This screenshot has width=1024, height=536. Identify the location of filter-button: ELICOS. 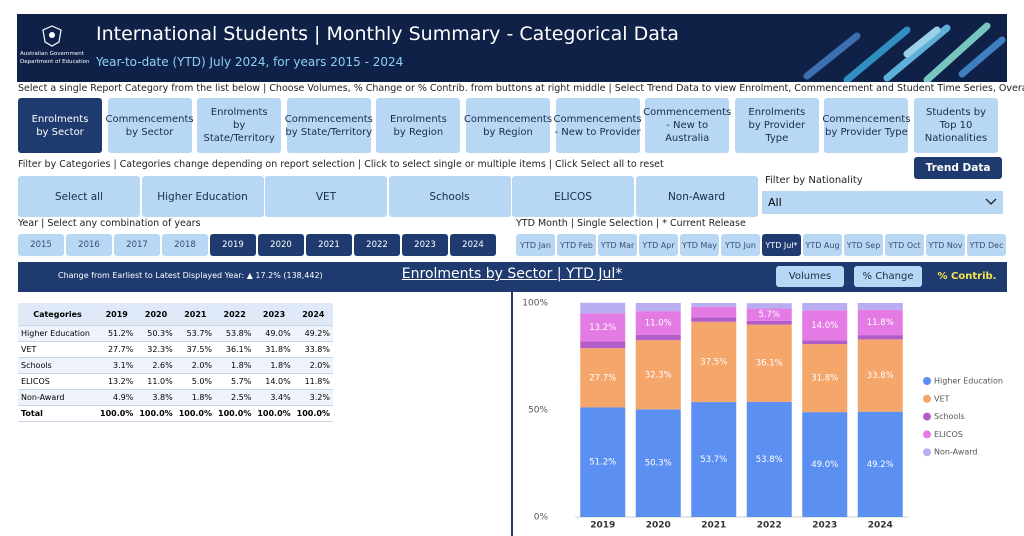
(573, 196).